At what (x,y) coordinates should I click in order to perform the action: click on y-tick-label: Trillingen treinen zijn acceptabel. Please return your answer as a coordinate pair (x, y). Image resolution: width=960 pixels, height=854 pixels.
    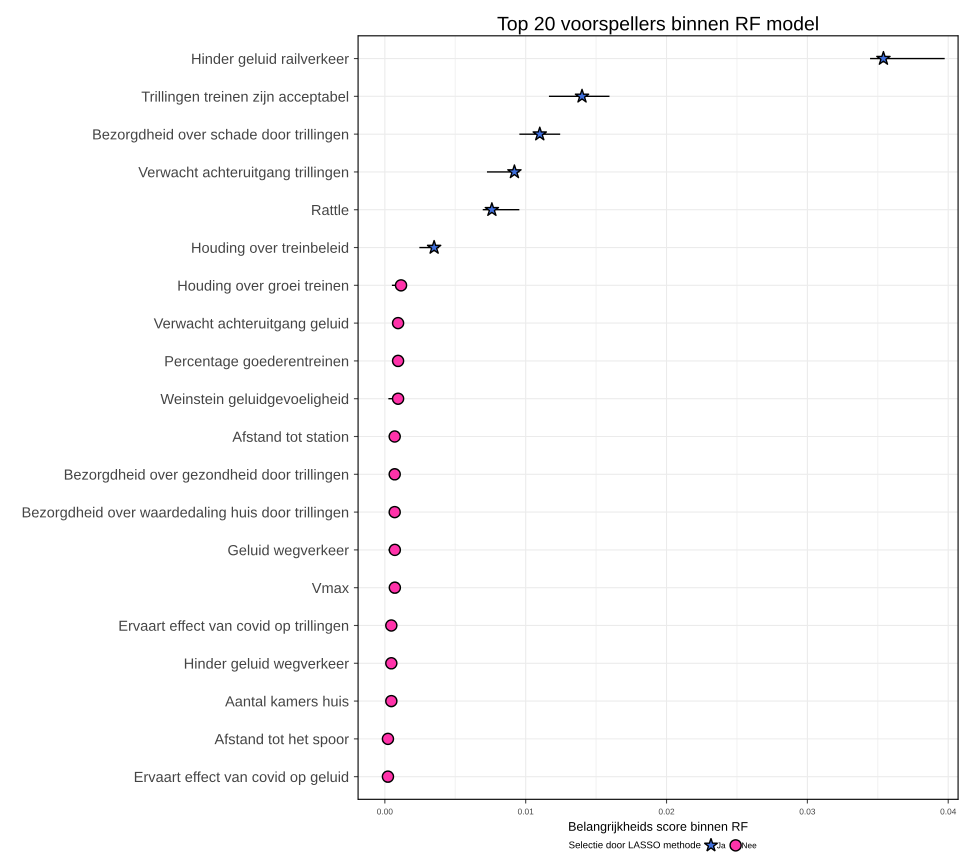
    Looking at the image, I should click on (245, 98).